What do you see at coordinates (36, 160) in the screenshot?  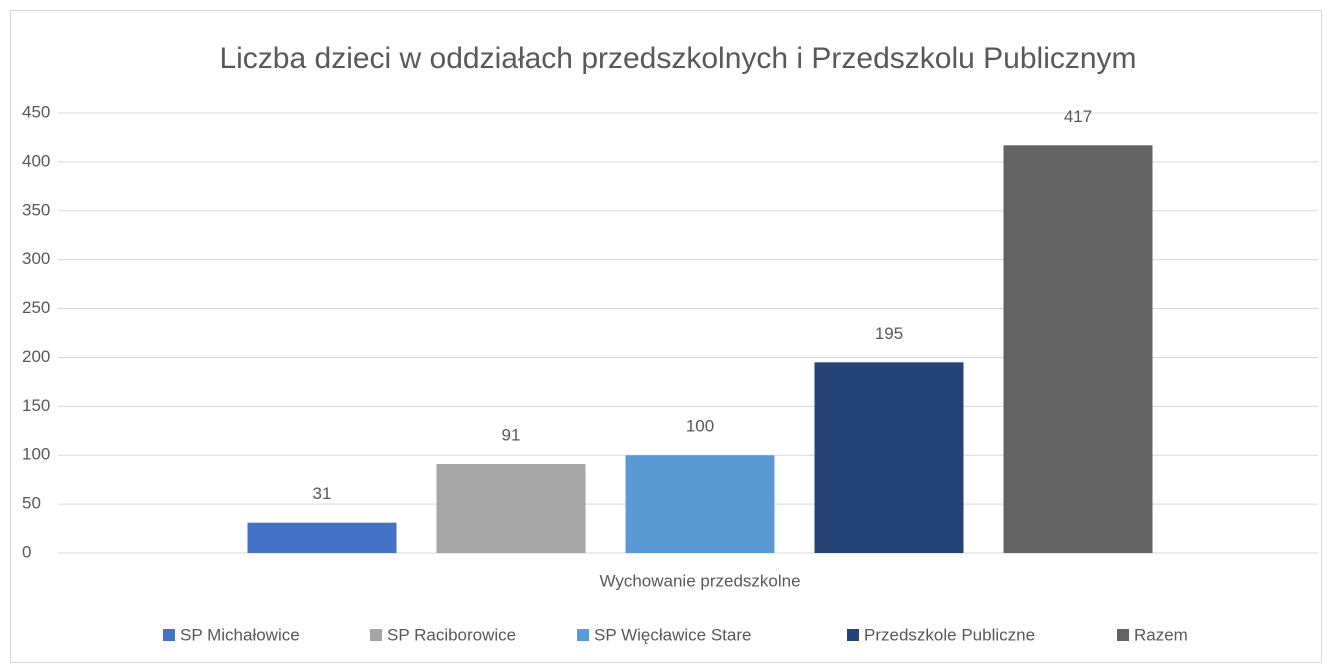 I see `y-tick-label: 400` at bounding box center [36, 160].